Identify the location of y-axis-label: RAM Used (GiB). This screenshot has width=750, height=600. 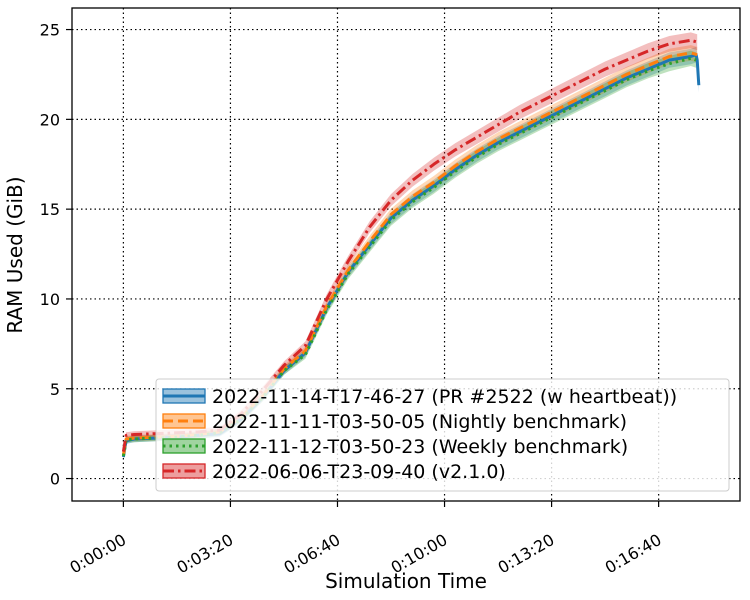
(15, 254).